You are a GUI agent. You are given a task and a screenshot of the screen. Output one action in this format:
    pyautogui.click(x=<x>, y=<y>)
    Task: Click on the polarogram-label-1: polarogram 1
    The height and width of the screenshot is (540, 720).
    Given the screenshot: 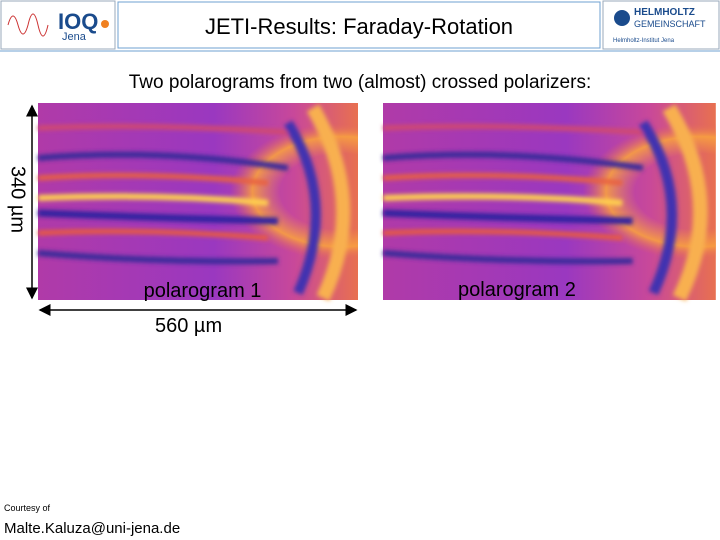 What is the action you would take?
    pyautogui.click(x=202, y=291)
    